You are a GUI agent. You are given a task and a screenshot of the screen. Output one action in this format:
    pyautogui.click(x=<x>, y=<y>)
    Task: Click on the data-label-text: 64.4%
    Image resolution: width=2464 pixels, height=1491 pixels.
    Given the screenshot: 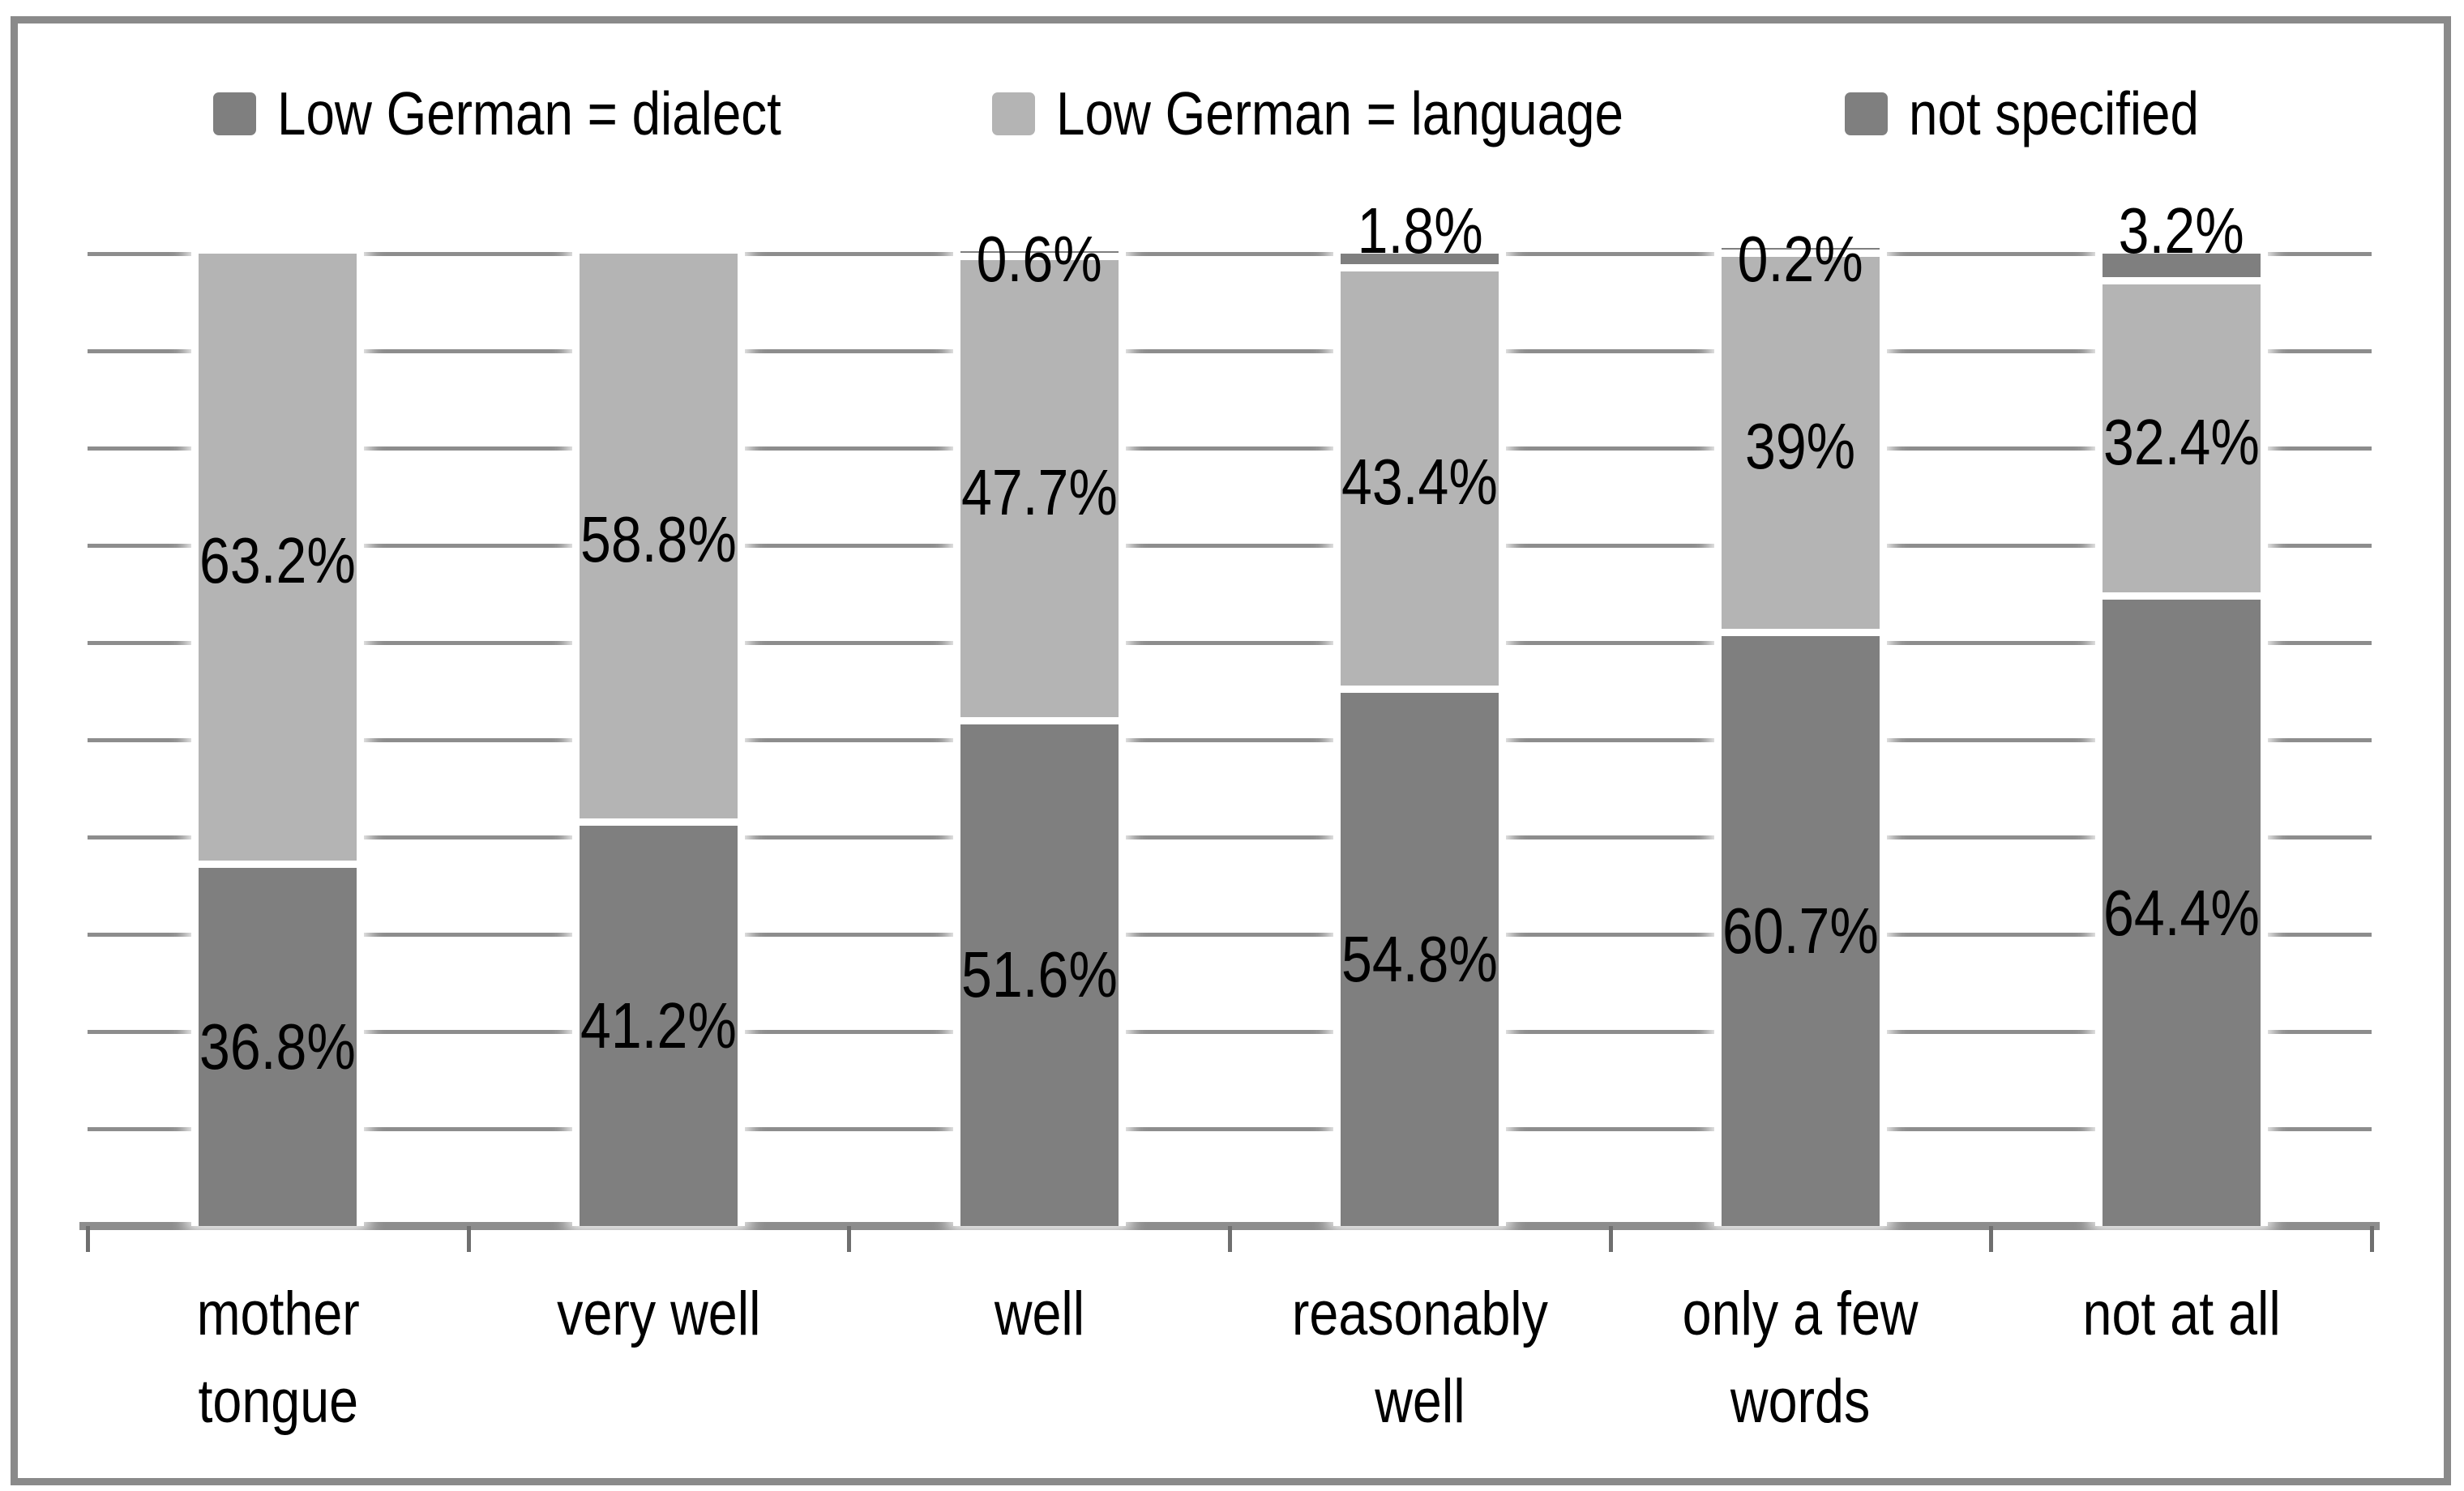 What is the action you would take?
    pyautogui.click(x=2181, y=913)
    